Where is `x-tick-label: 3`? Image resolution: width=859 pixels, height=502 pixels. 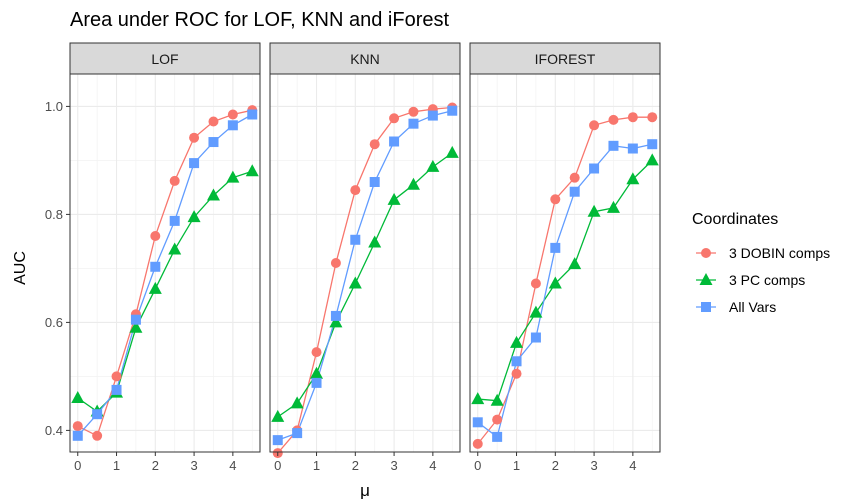
x-tick-label: 3 is located at coordinates (593, 465).